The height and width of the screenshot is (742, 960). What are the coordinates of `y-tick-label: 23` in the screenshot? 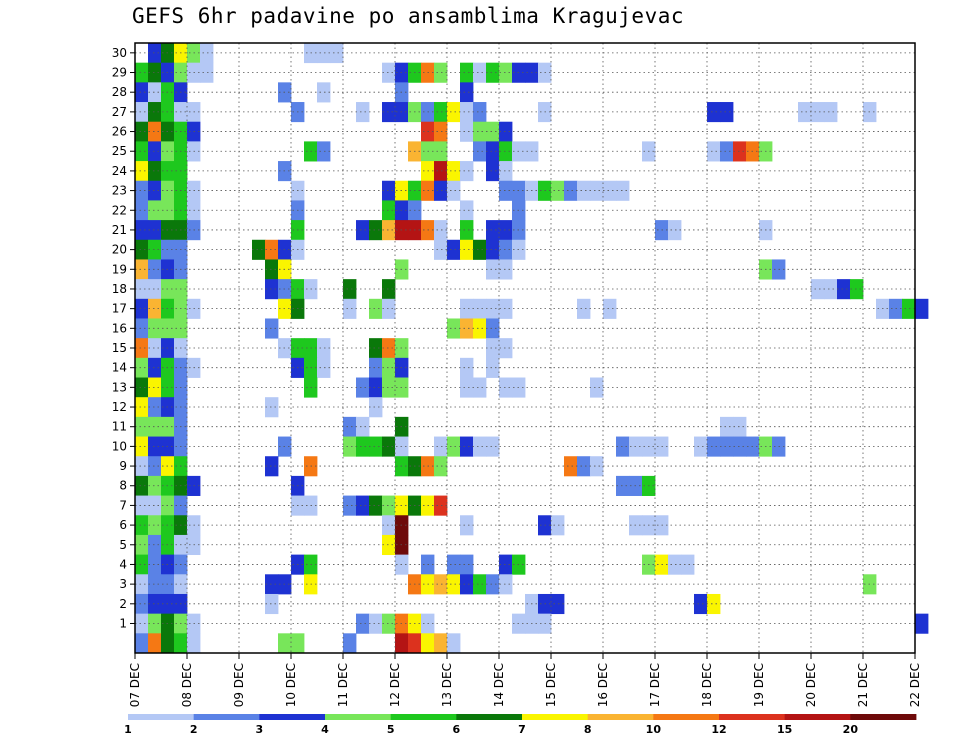 It's located at (119, 191).